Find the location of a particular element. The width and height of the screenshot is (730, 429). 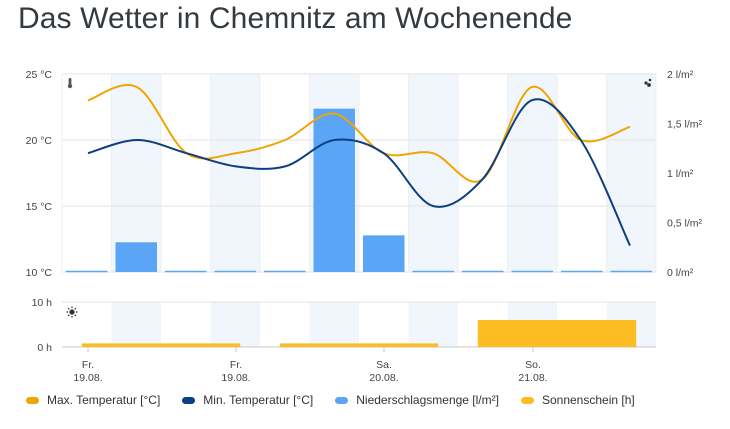

legend-label: Max. Temperatur [°C] is located at coordinates (104, 400).